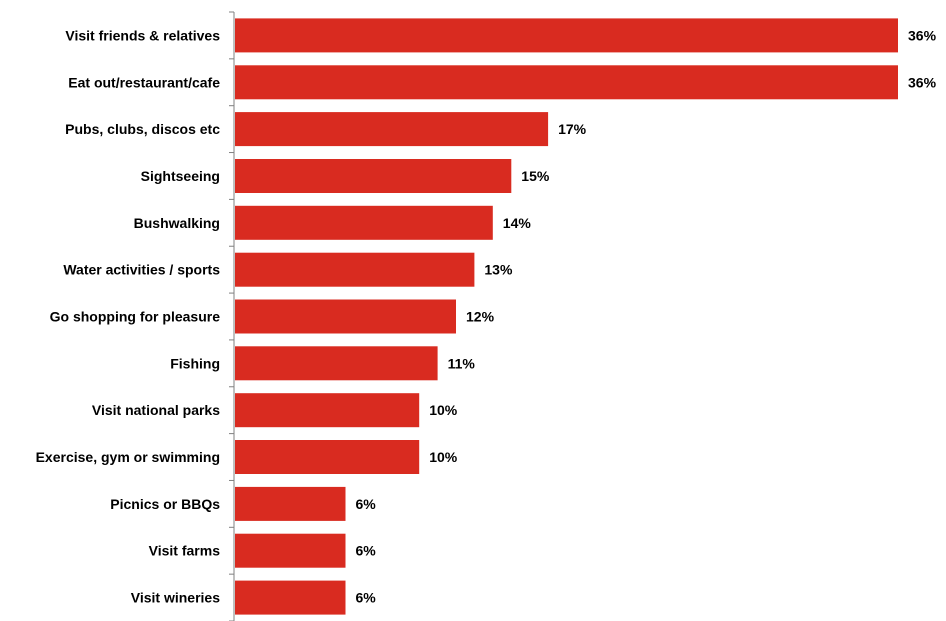 The height and width of the screenshot is (621, 946). What do you see at coordinates (462, 363) in the screenshot?
I see `data-label: 11%` at bounding box center [462, 363].